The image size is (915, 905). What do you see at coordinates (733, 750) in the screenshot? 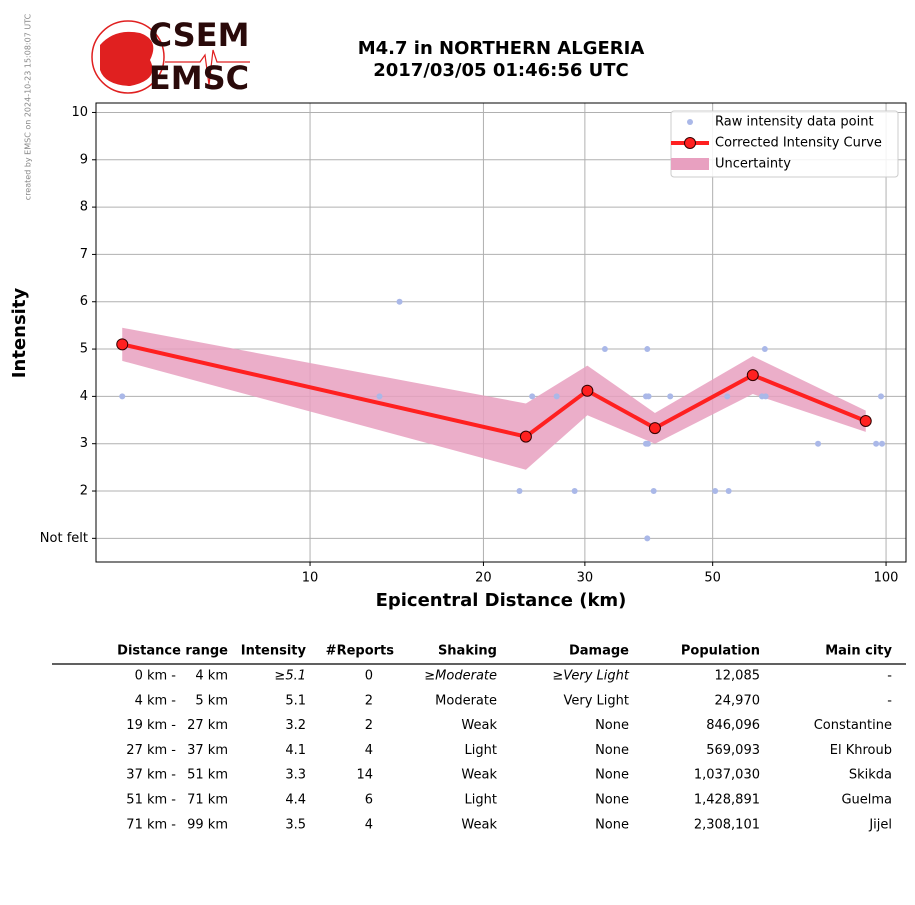
I see `table-cell: 569,093` at bounding box center [733, 750].